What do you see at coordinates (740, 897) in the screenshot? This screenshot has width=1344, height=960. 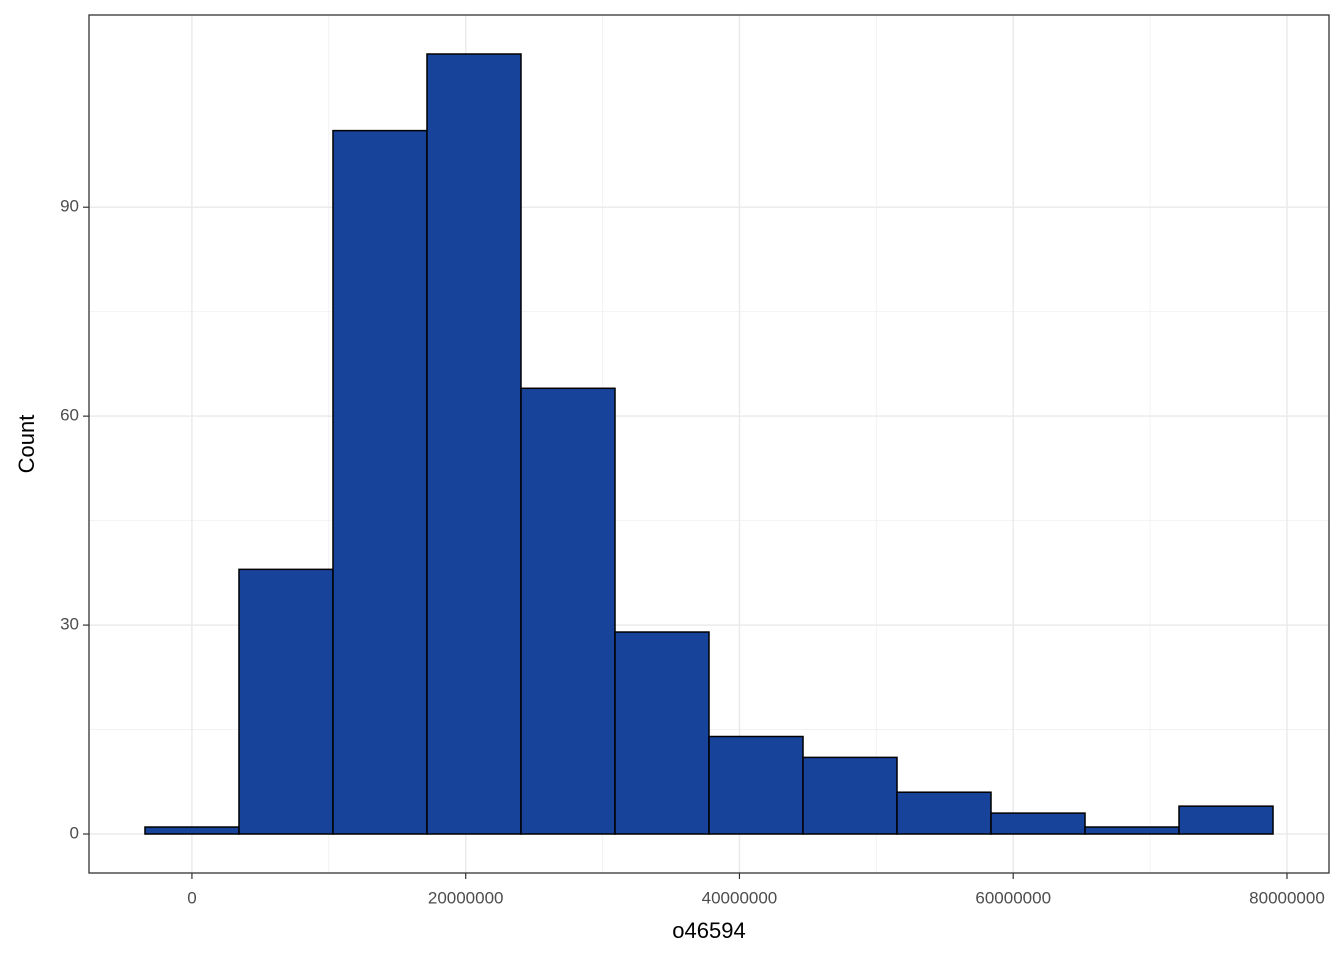 I see `x-tick-label: 40000000` at bounding box center [740, 897].